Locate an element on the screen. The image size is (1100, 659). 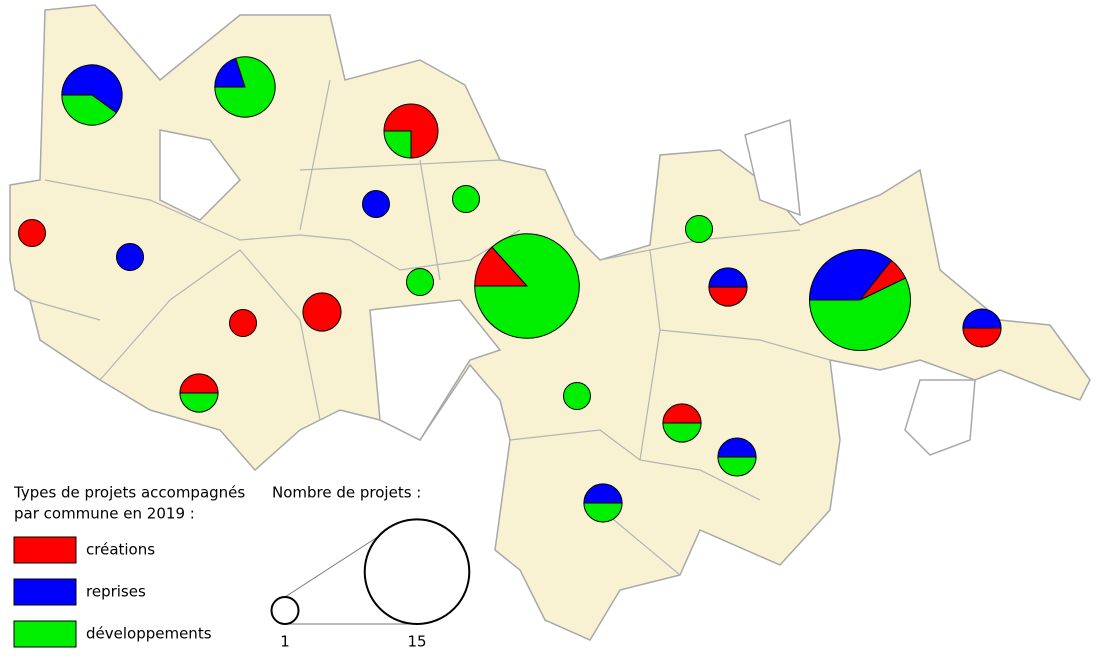
legend-label: créations is located at coordinates (120, 550).